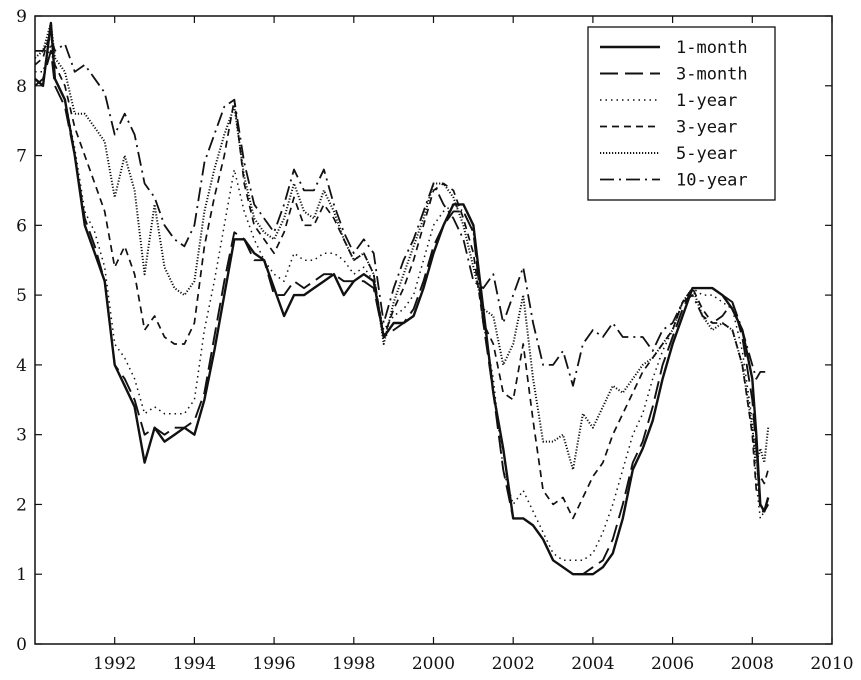 The width and height of the screenshot is (861, 680). I want to click on x-tick-label: 1992, so click(114, 664).